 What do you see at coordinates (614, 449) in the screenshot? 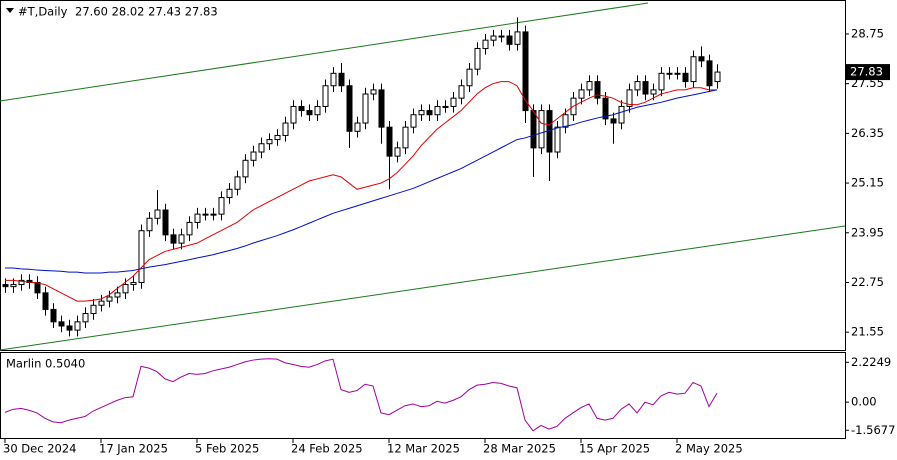
I see `x-tick-label: 15 Apr 2025` at bounding box center [614, 449].